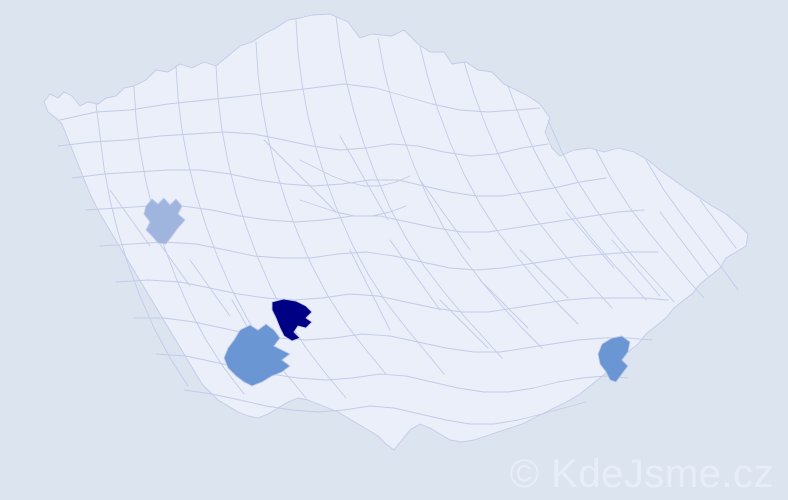 The image size is (788, 500). What do you see at coordinates (614, 359) in the screenshot?
I see `district-vsetin` at bounding box center [614, 359].